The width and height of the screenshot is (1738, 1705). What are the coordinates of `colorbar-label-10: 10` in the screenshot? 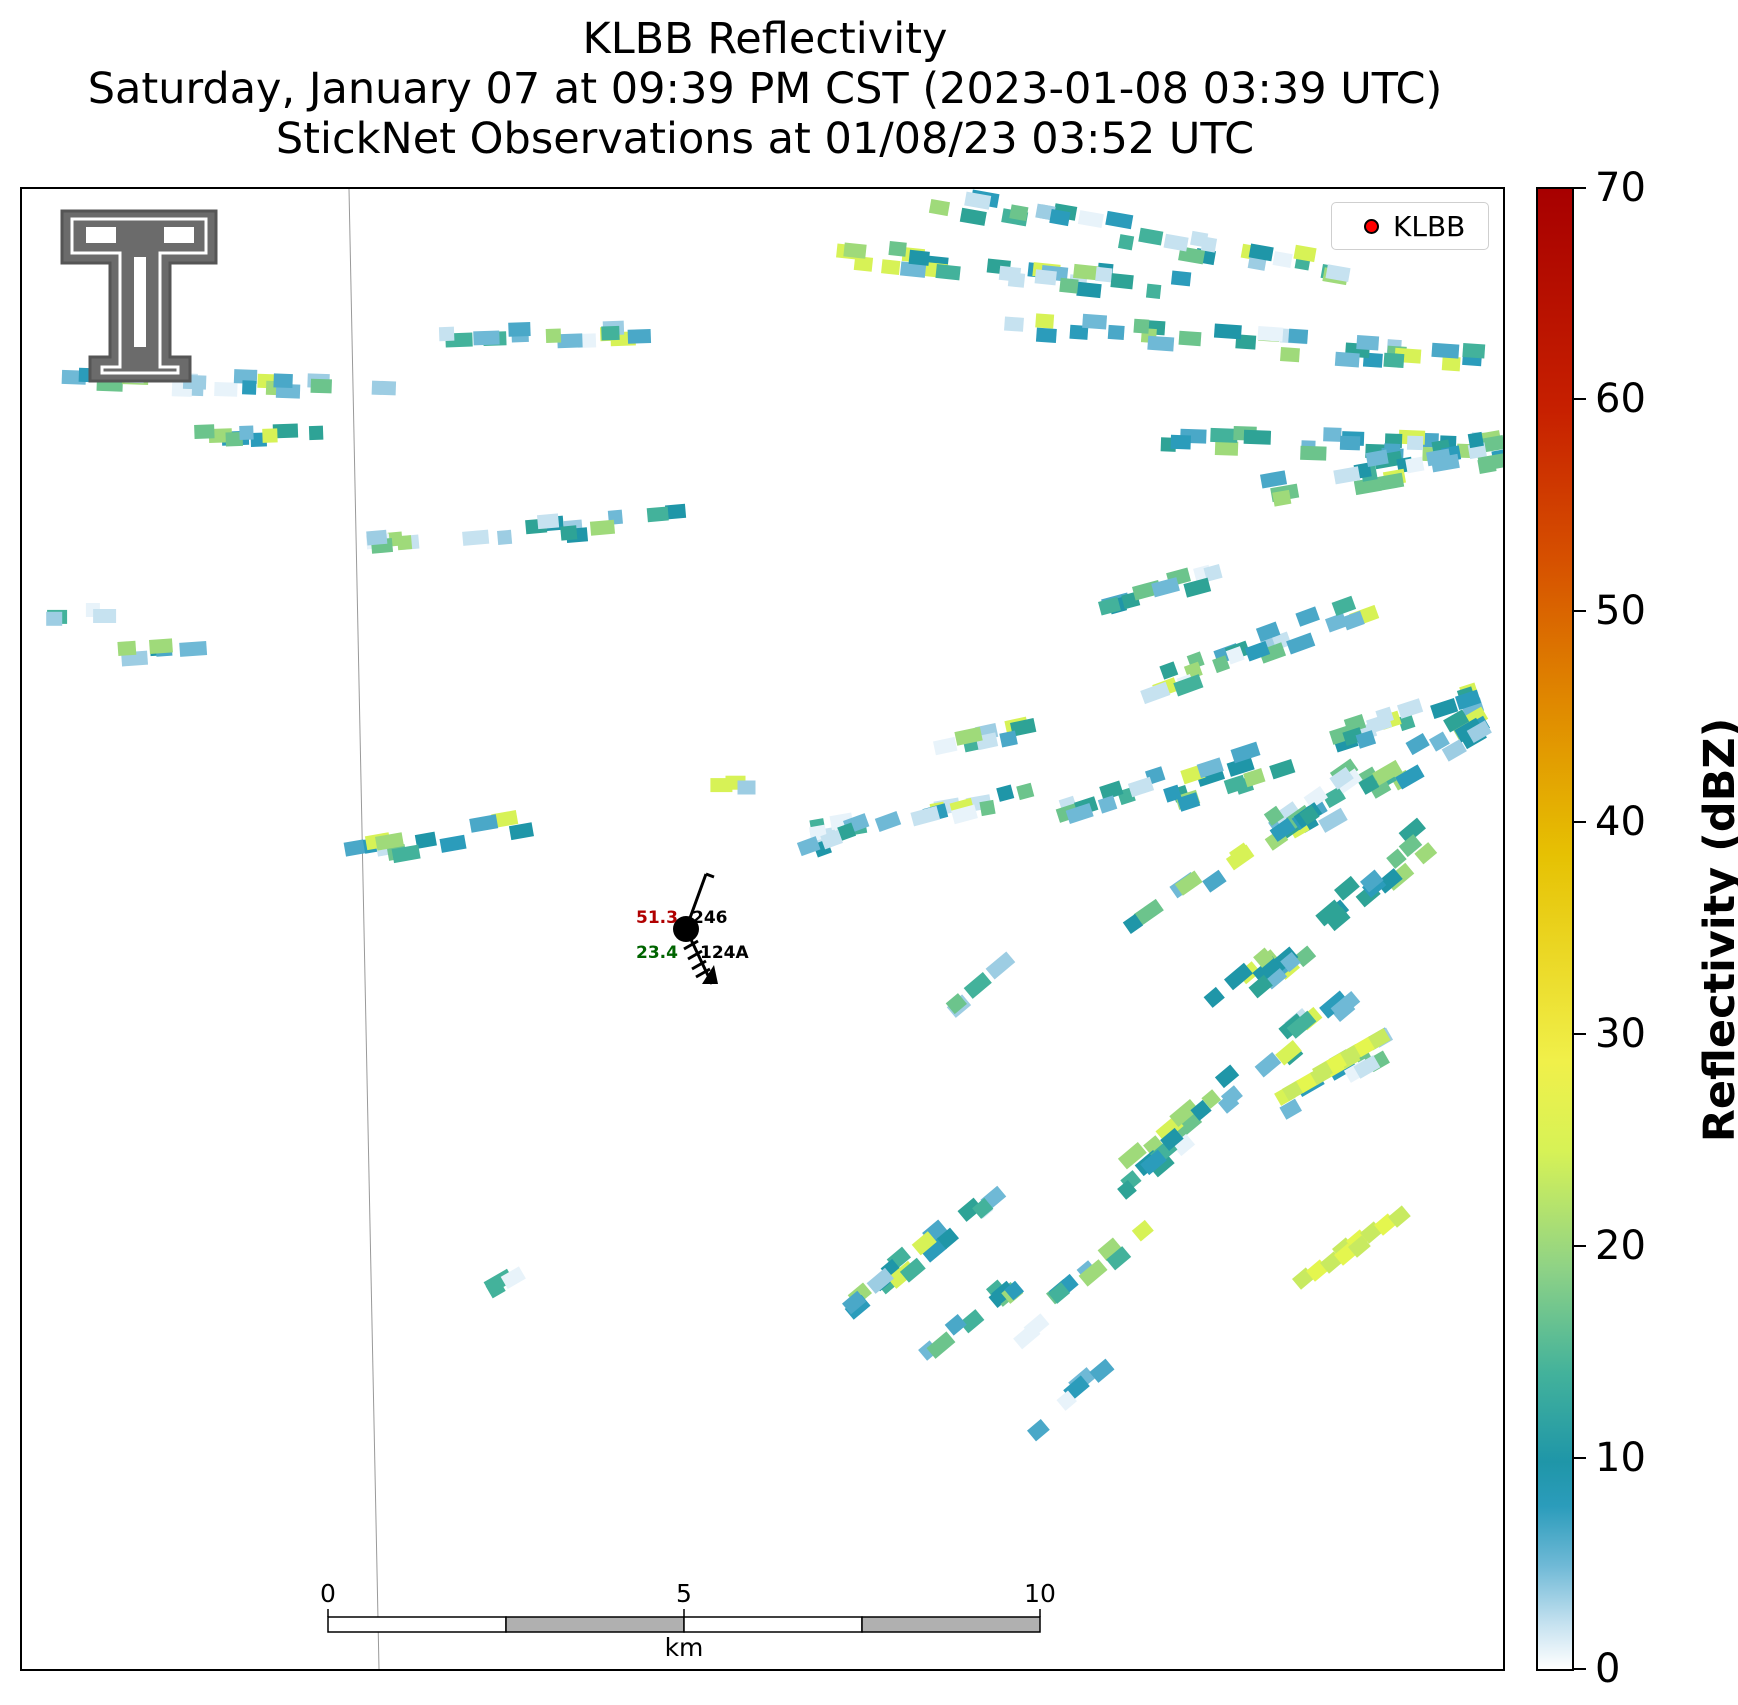 It's located at (1620, 1458).